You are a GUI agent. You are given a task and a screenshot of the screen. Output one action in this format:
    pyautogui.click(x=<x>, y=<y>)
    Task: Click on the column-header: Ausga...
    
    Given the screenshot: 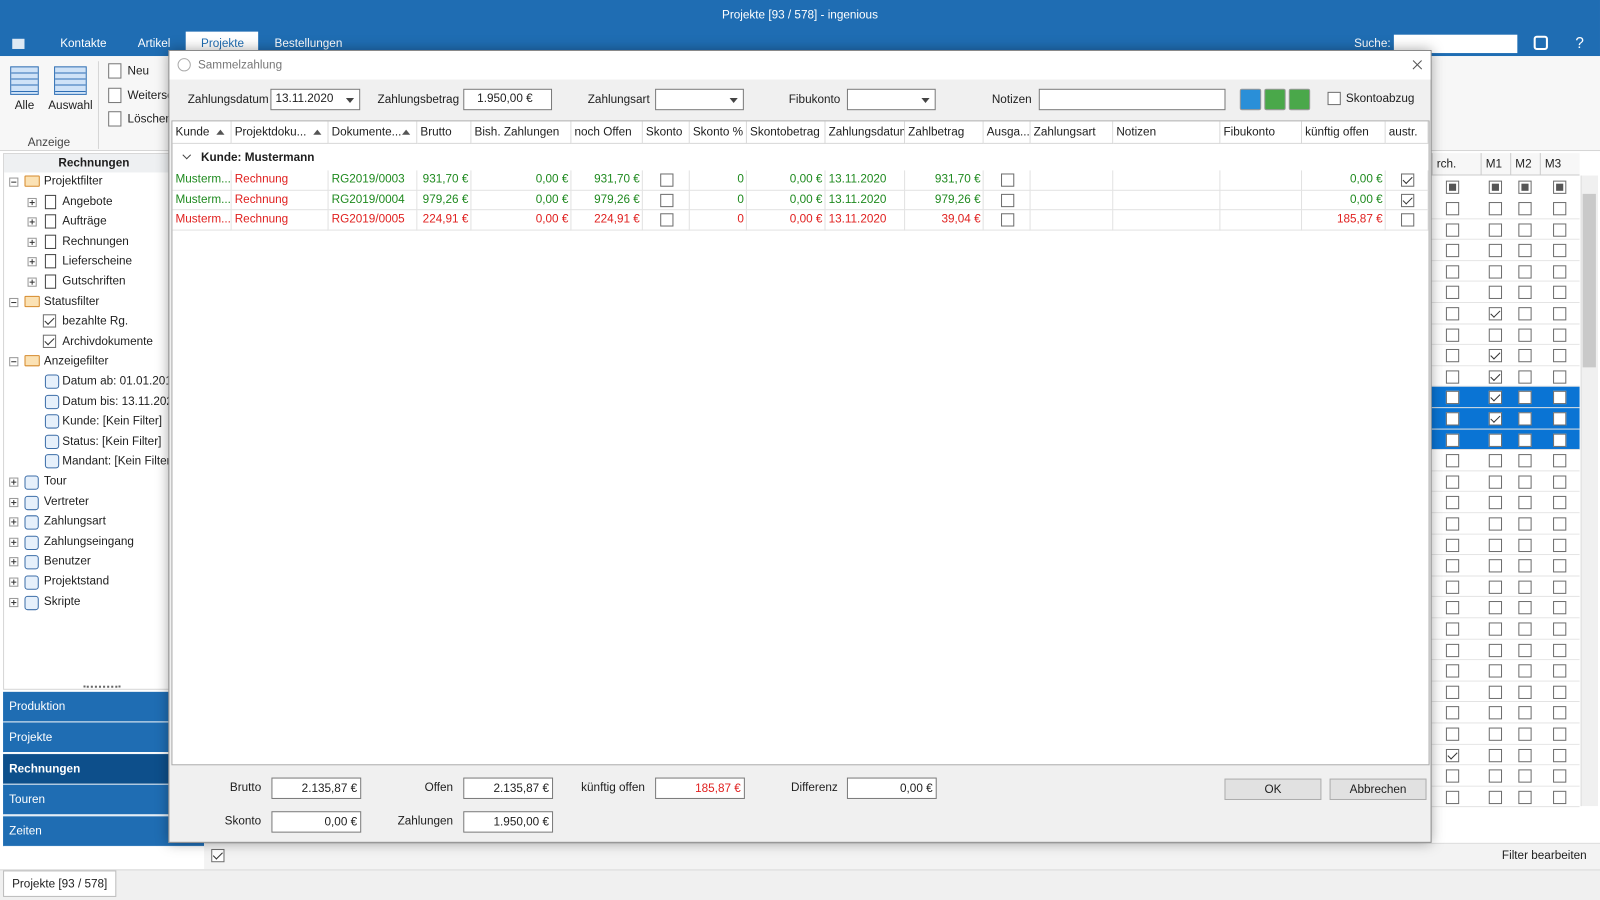 What is the action you would take?
    pyautogui.click(x=1007, y=132)
    